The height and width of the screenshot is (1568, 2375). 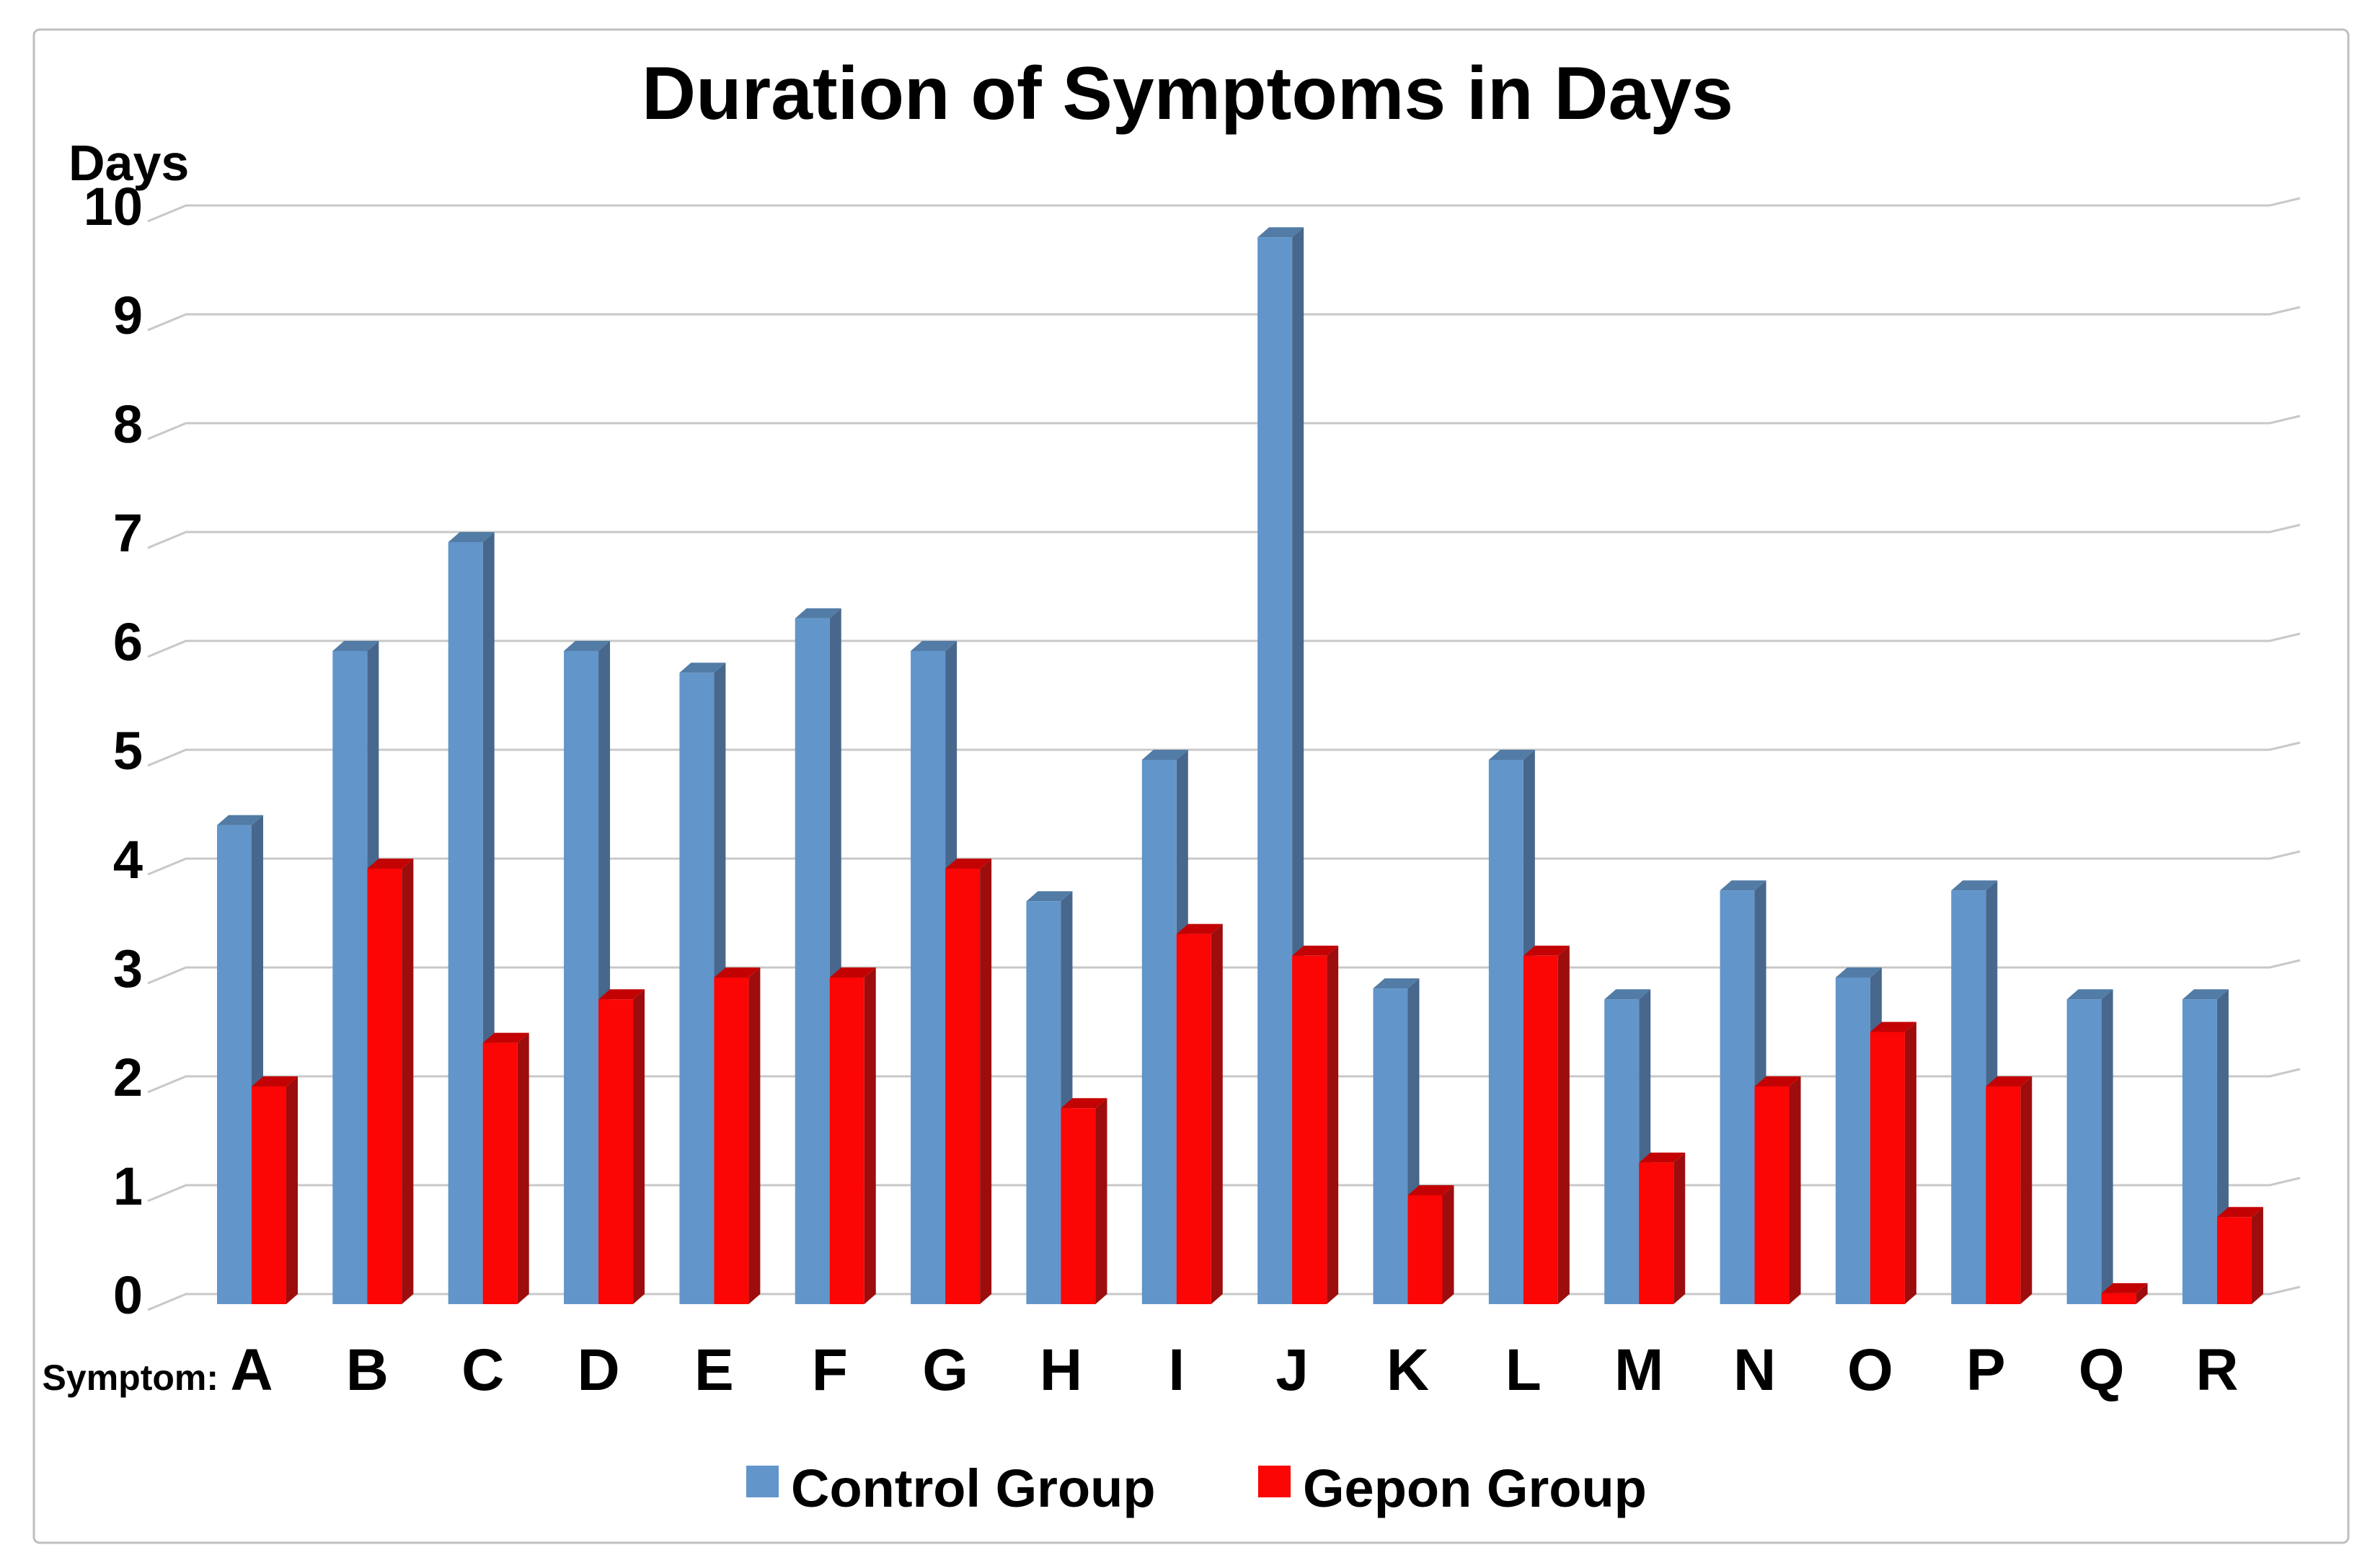 I want to click on bar-gepon-F, so click(x=852, y=1135).